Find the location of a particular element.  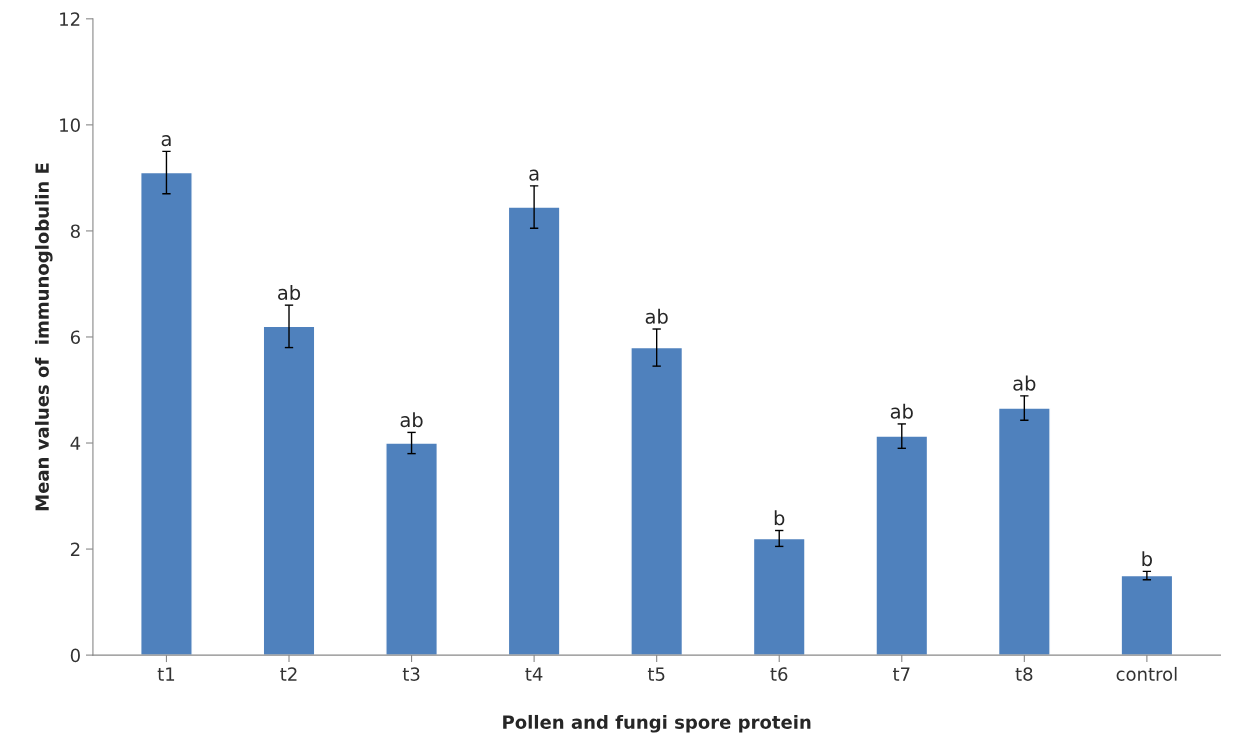

x-tick-label: t1 is located at coordinates (166, 674).